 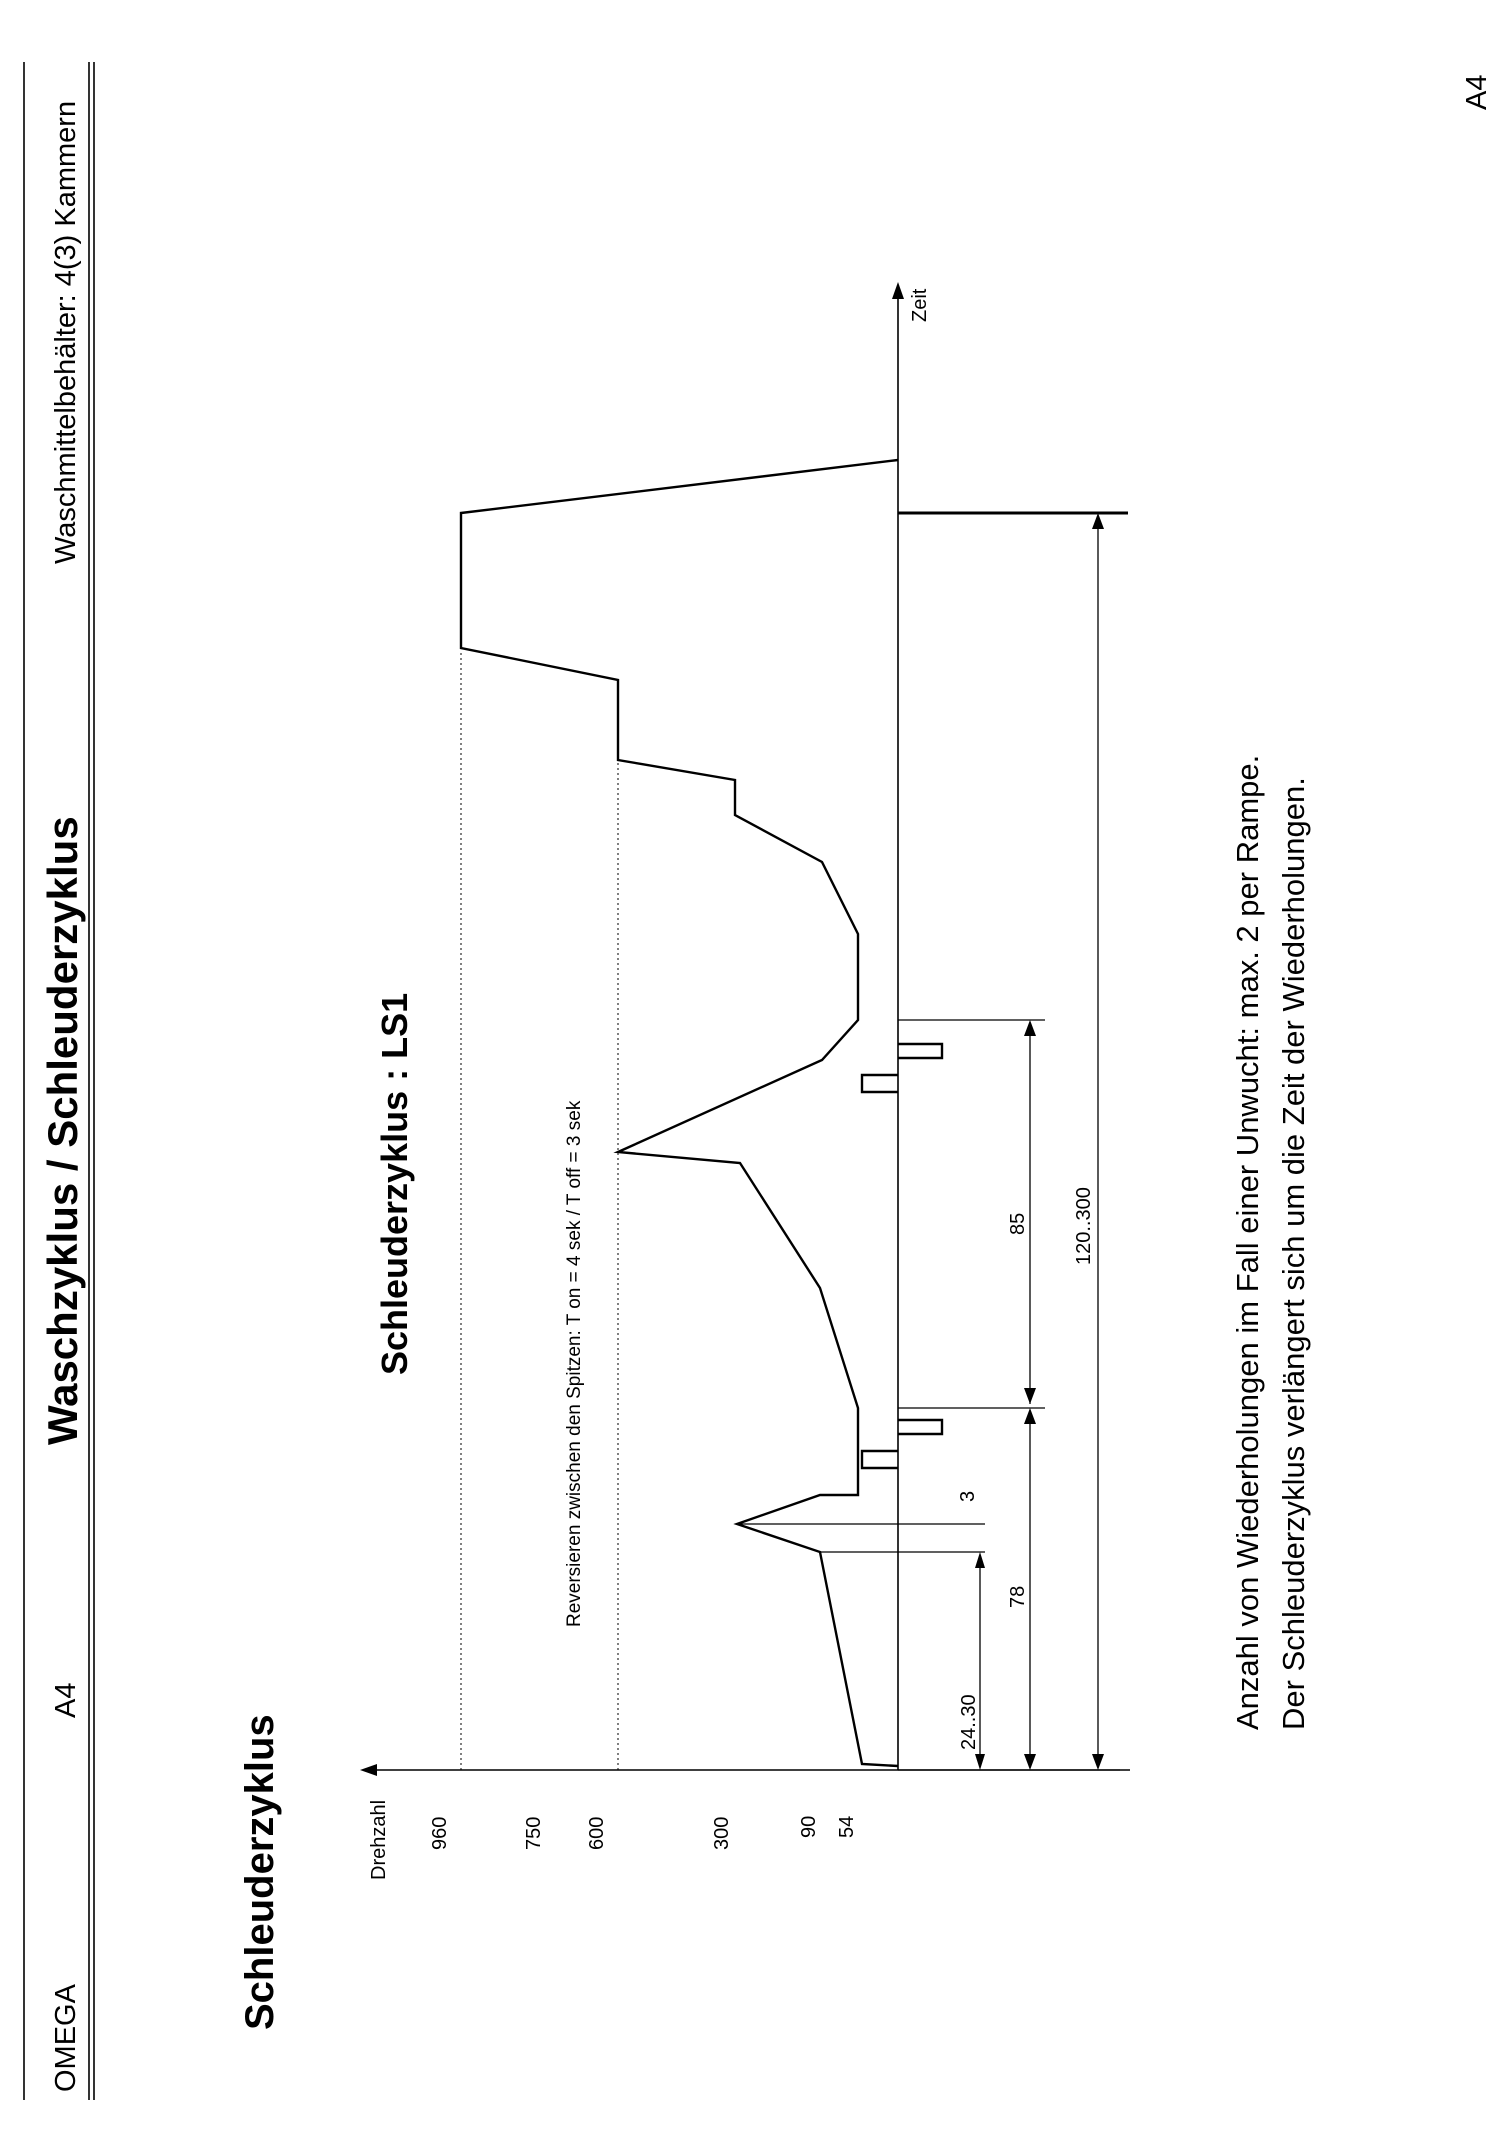 What do you see at coordinates (722, 1833) in the screenshot?
I see `y-tick-300: 300` at bounding box center [722, 1833].